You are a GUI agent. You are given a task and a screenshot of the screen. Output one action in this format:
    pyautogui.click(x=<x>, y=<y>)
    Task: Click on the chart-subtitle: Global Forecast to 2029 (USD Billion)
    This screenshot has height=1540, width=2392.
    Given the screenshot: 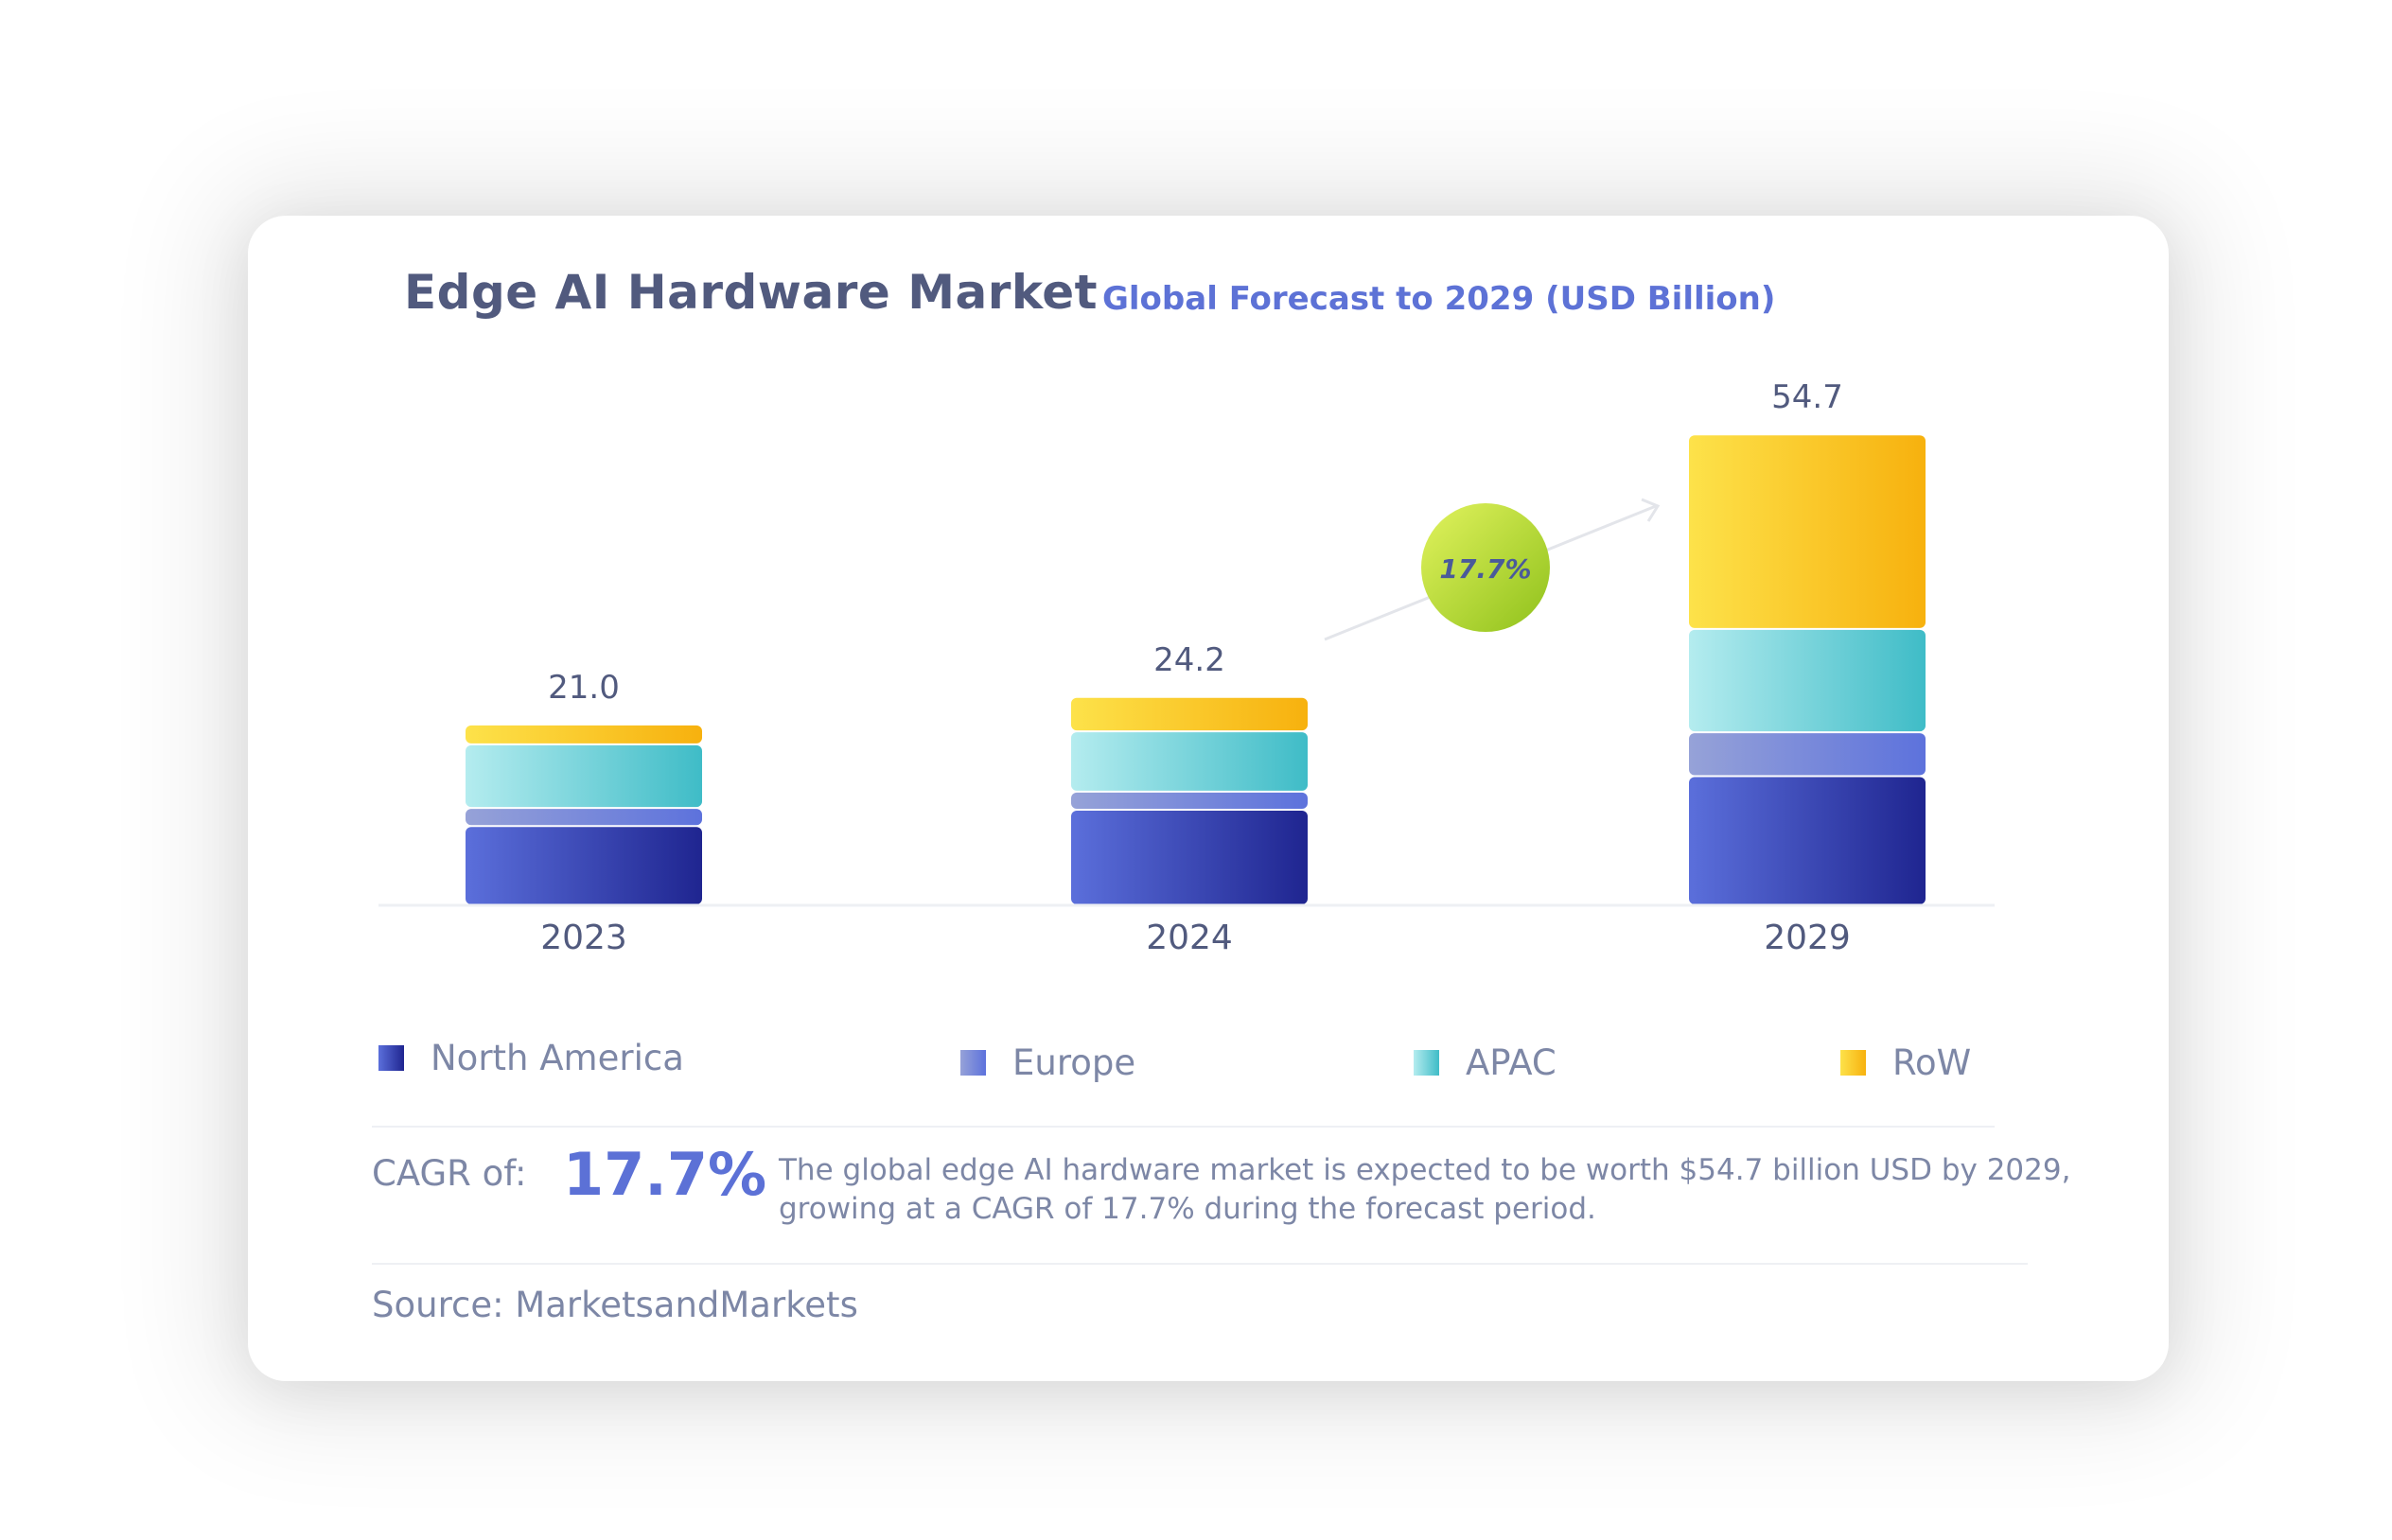 What is the action you would take?
    pyautogui.click(x=1439, y=299)
    